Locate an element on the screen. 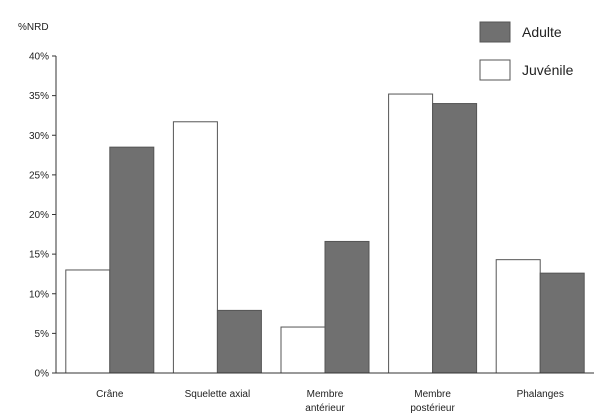 The image size is (597, 417). legend: Adulte Juvénile is located at coordinates (526, 51).